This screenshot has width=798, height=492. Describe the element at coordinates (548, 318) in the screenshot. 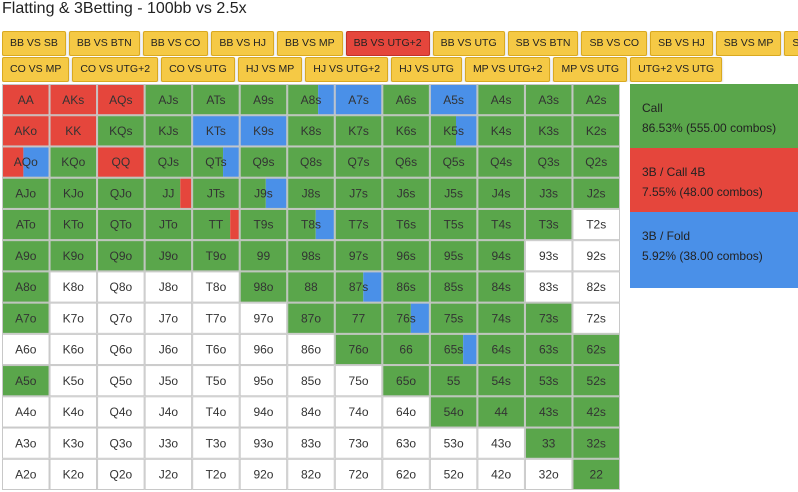

I see `cell-label: 73s` at that location.